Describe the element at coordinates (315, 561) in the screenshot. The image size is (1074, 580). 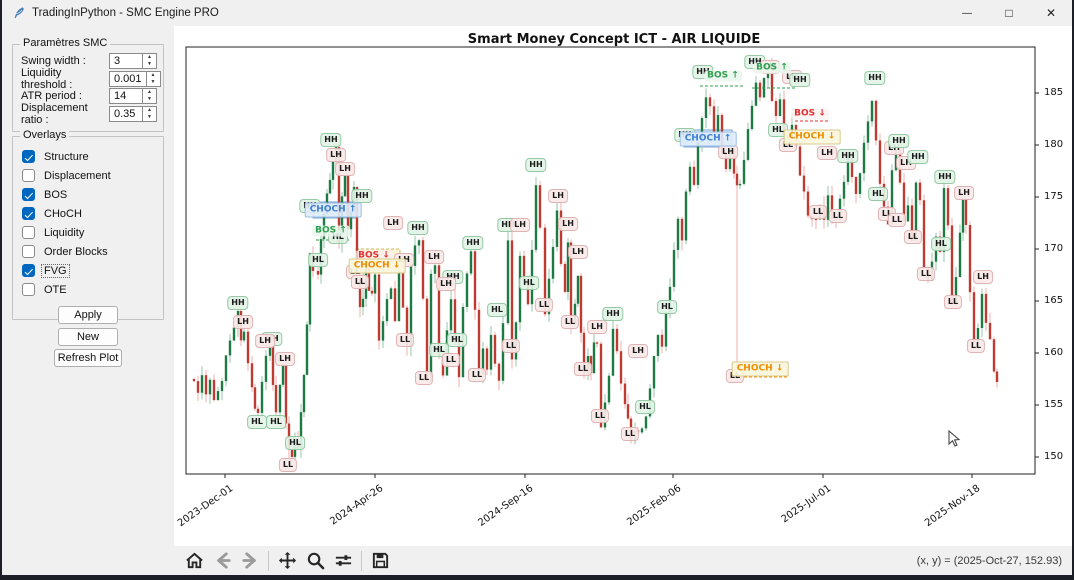
I see `zoom-icon` at that location.